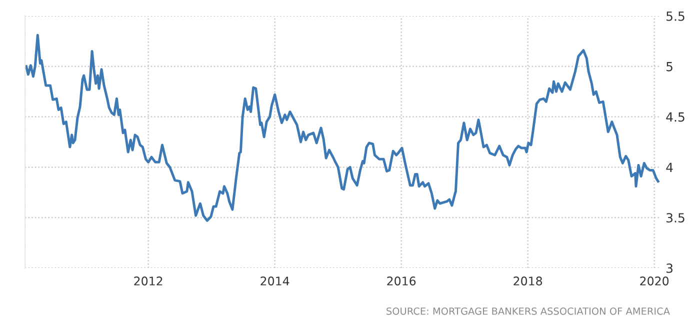 The image size is (700, 330). I want to click on x-tick-label: 2020, so click(654, 281).